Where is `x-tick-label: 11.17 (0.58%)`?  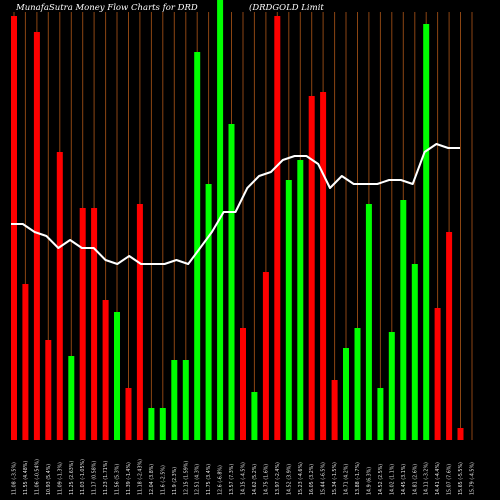
x-tick-label: 11.17 (0.58%) is located at coordinates (95, 478).